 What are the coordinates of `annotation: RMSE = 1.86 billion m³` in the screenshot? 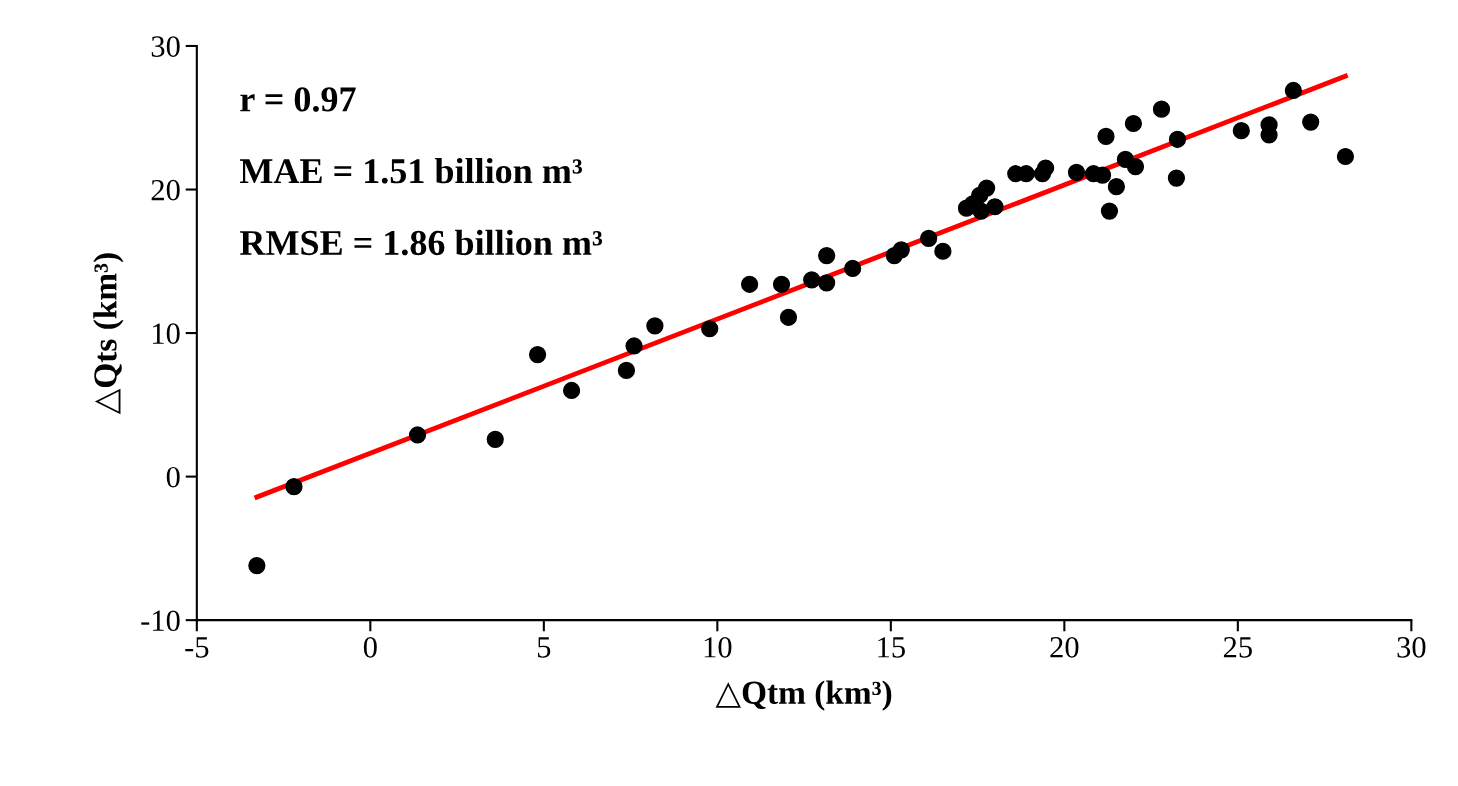 It's located at (421, 242).